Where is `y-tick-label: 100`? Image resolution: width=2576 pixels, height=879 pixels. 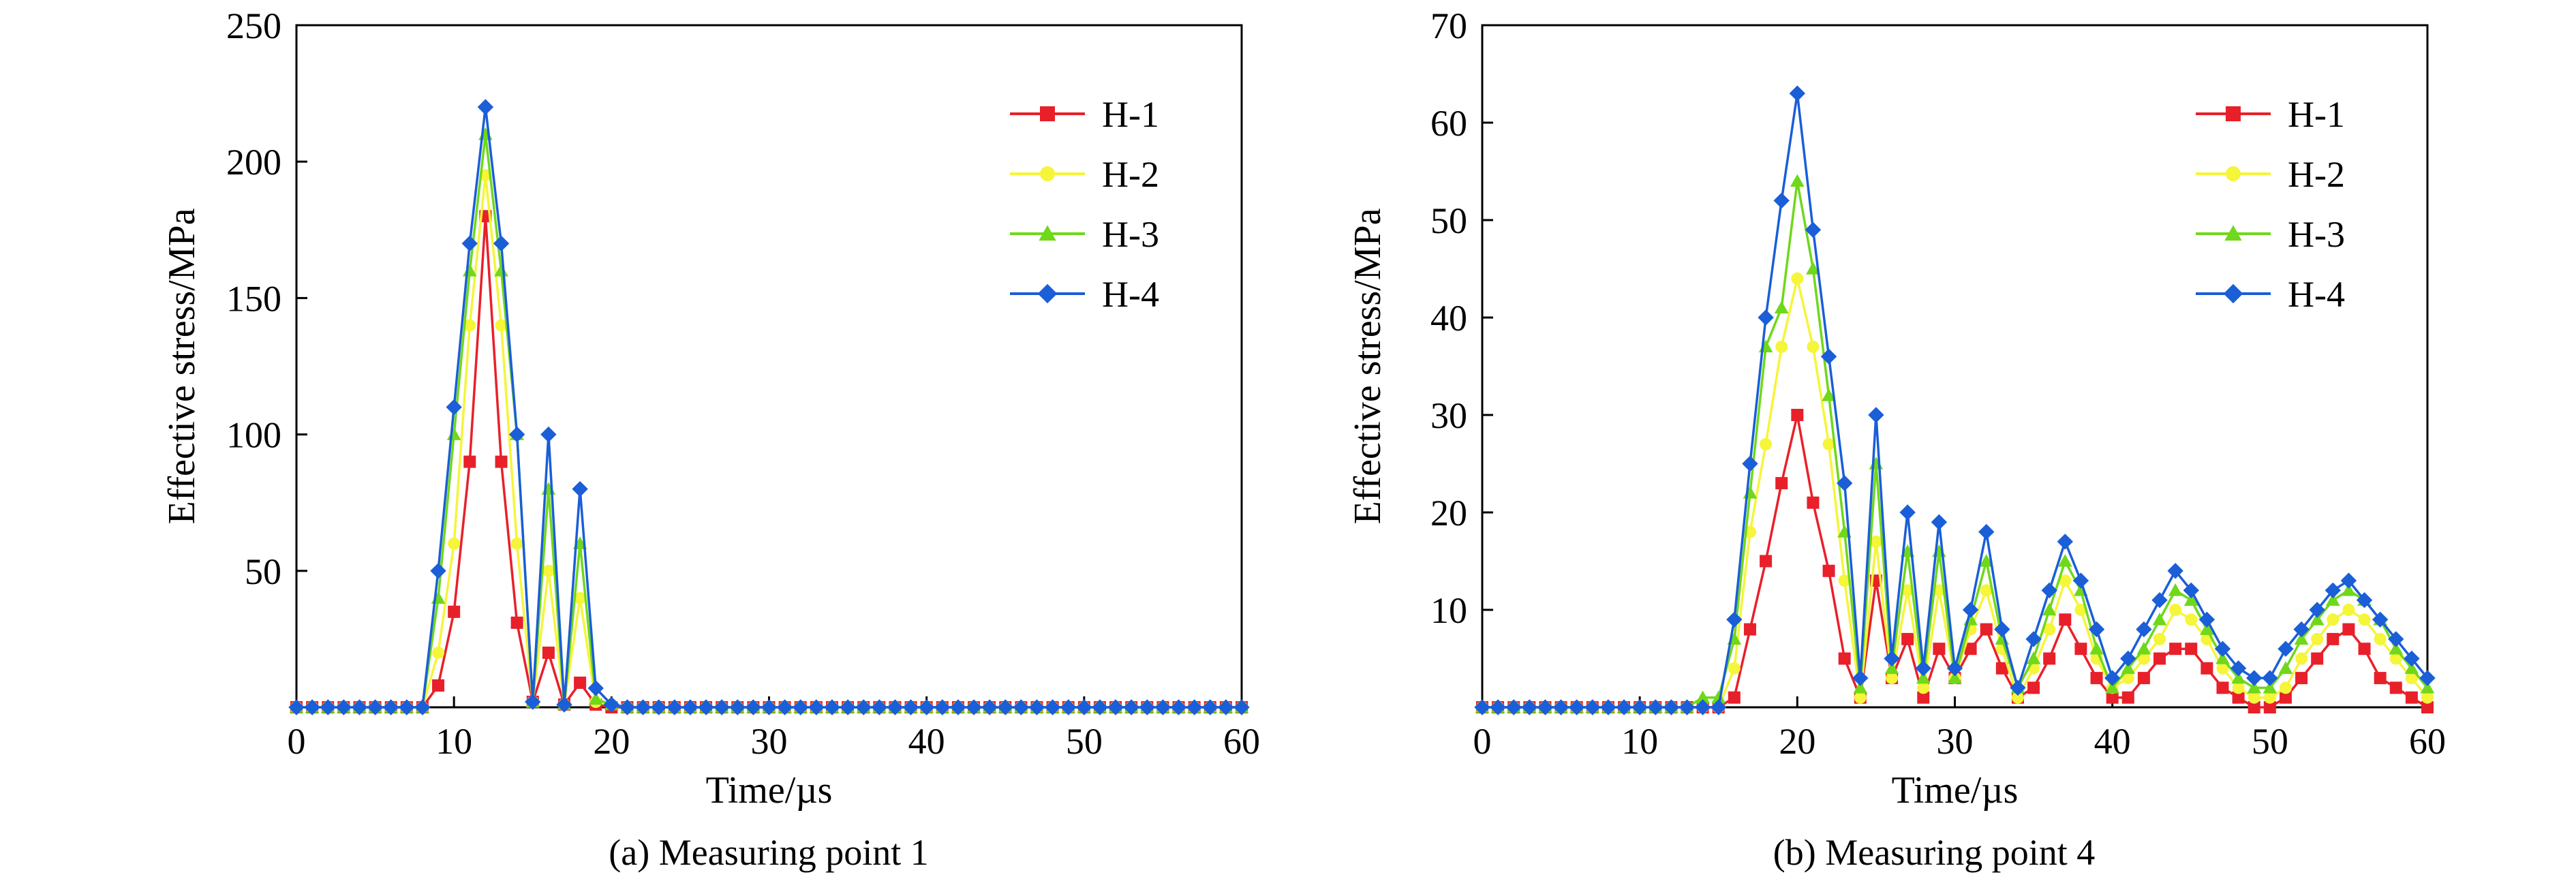
y-tick-label: 100 is located at coordinates (253, 436).